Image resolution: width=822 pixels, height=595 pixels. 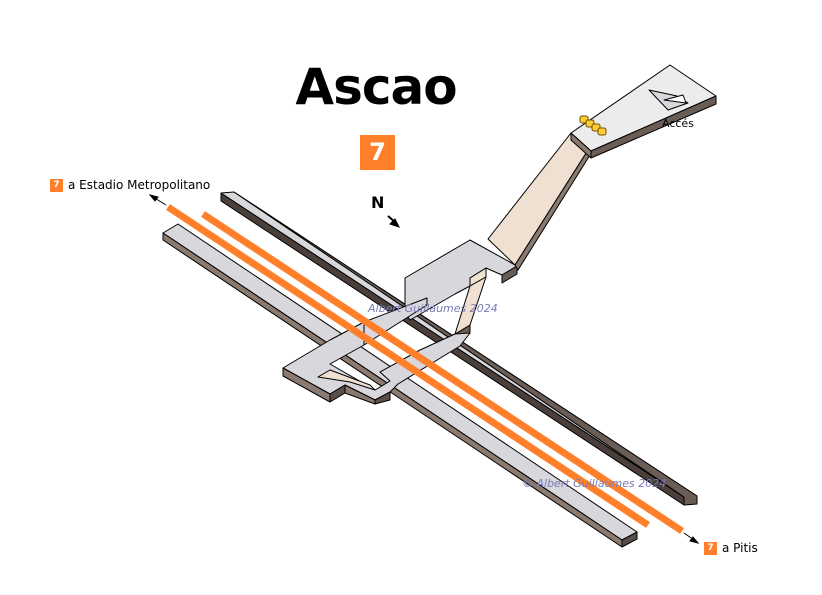 What do you see at coordinates (139, 185) in the screenshot?
I see `direction-label: a Estadio Metropolitano` at bounding box center [139, 185].